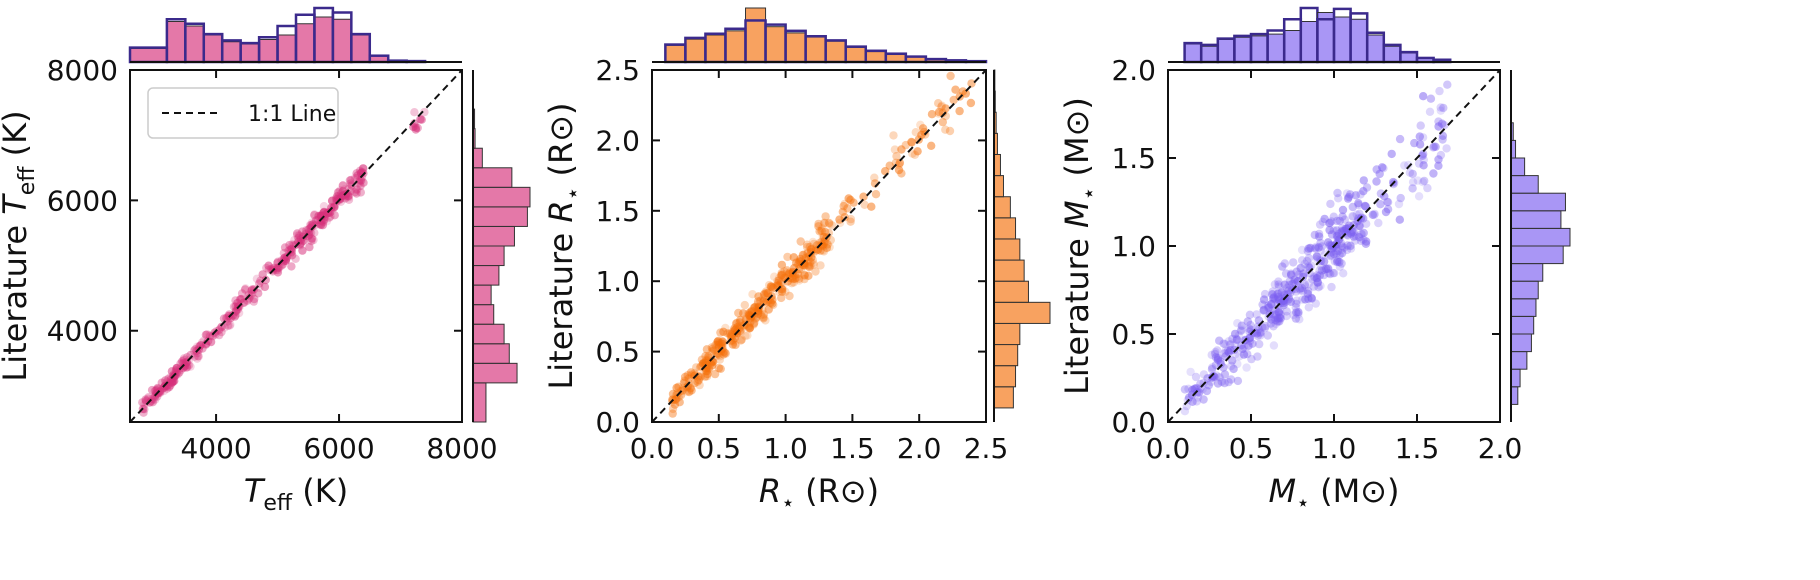 The height and width of the screenshot is (580, 1820). Describe the element at coordinates (819, 494) in the screenshot. I see `x-axis-label: R⋆ (R⊙)` at that location.